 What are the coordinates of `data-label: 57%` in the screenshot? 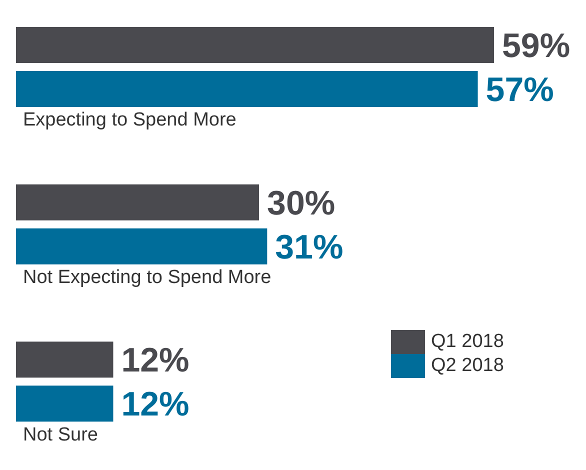 It's located at (520, 90).